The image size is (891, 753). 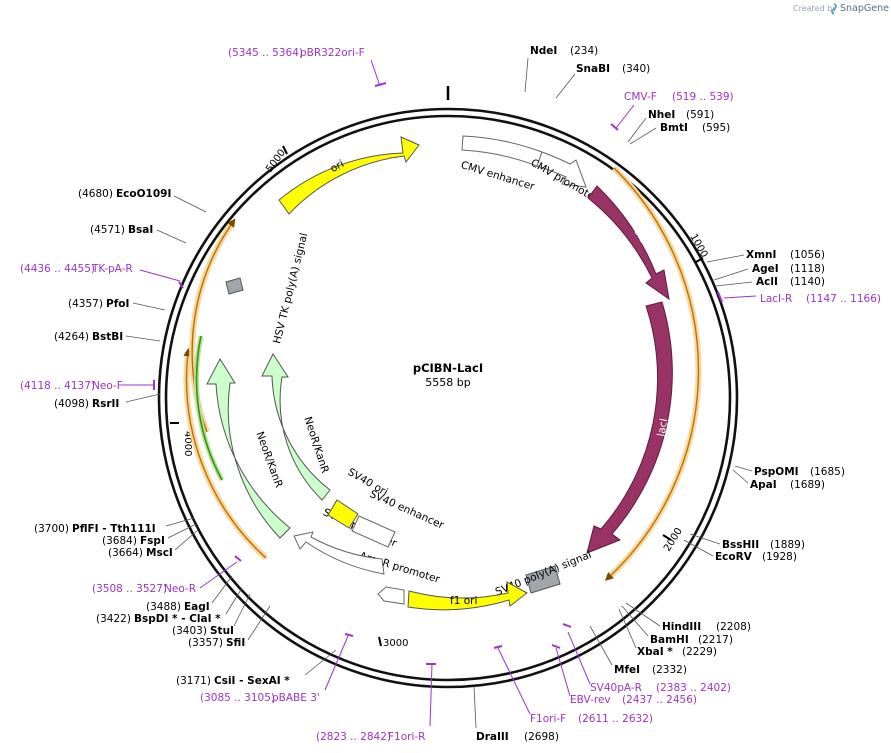 What do you see at coordinates (516, 714) in the screenshot?
I see `site-draiii: DraIII (2698)` at bounding box center [516, 714].